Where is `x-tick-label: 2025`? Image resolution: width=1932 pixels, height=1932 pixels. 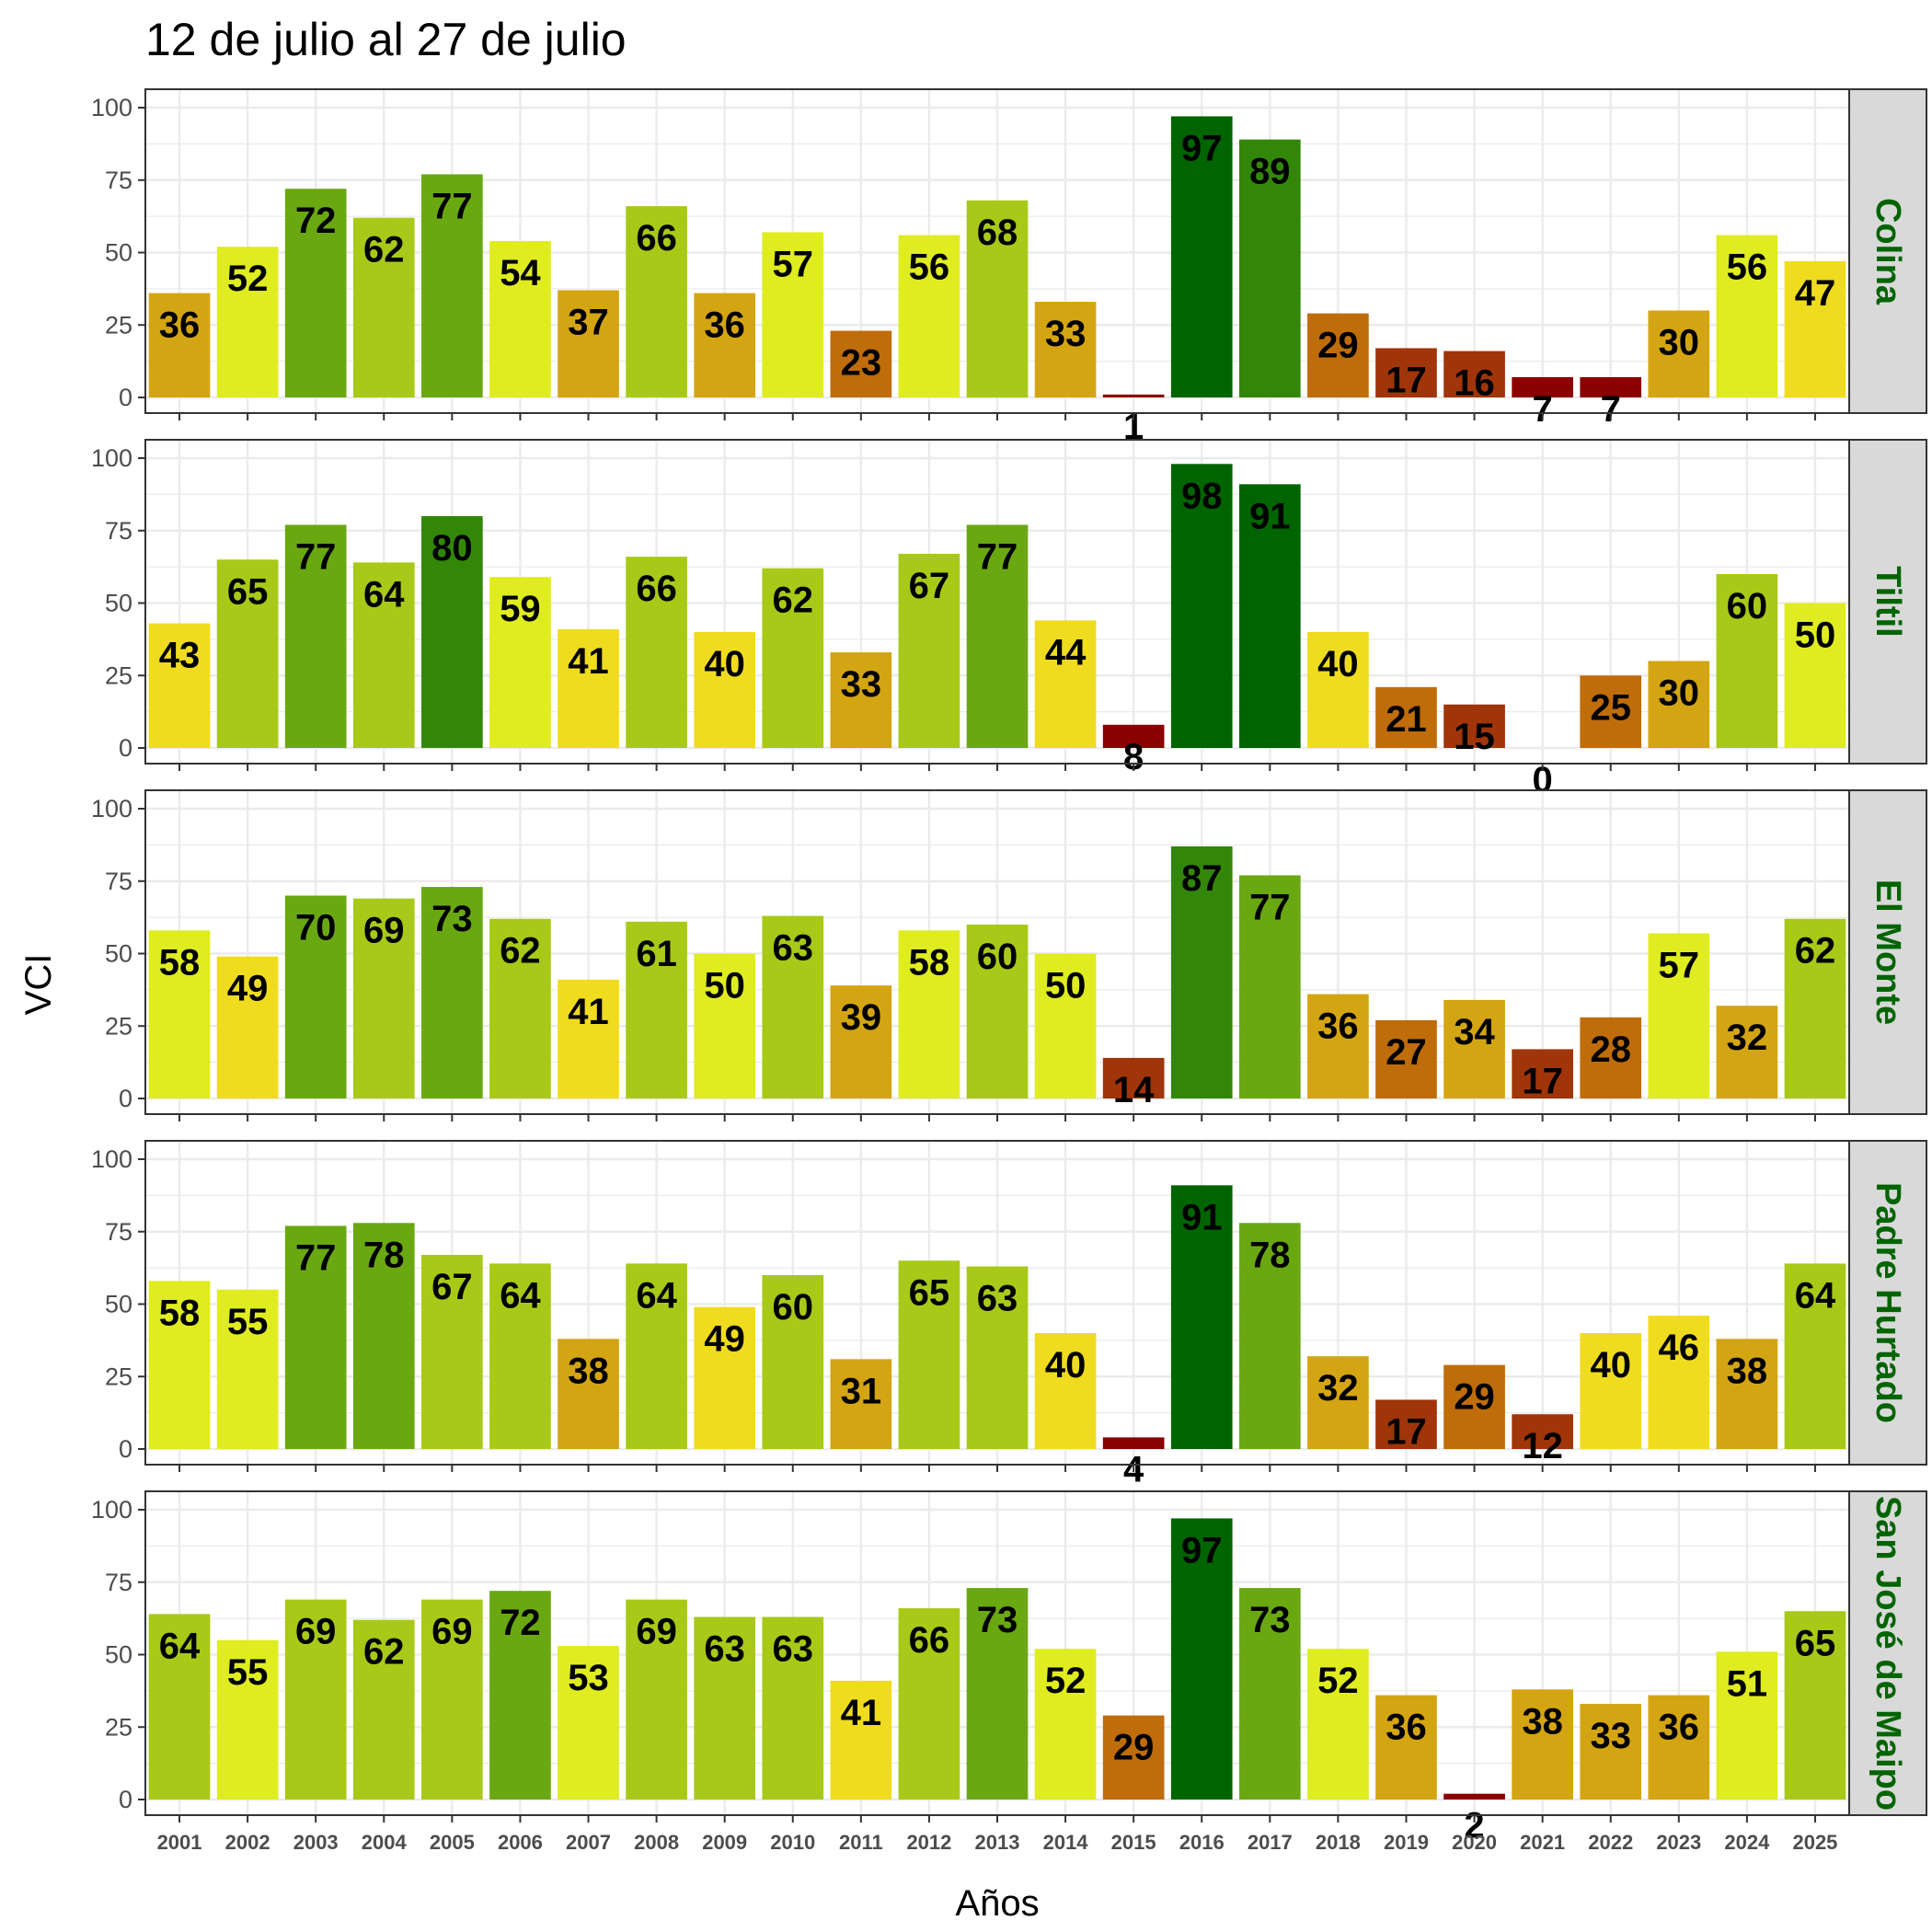
x-tick-label: 2025 is located at coordinates (1814, 1842).